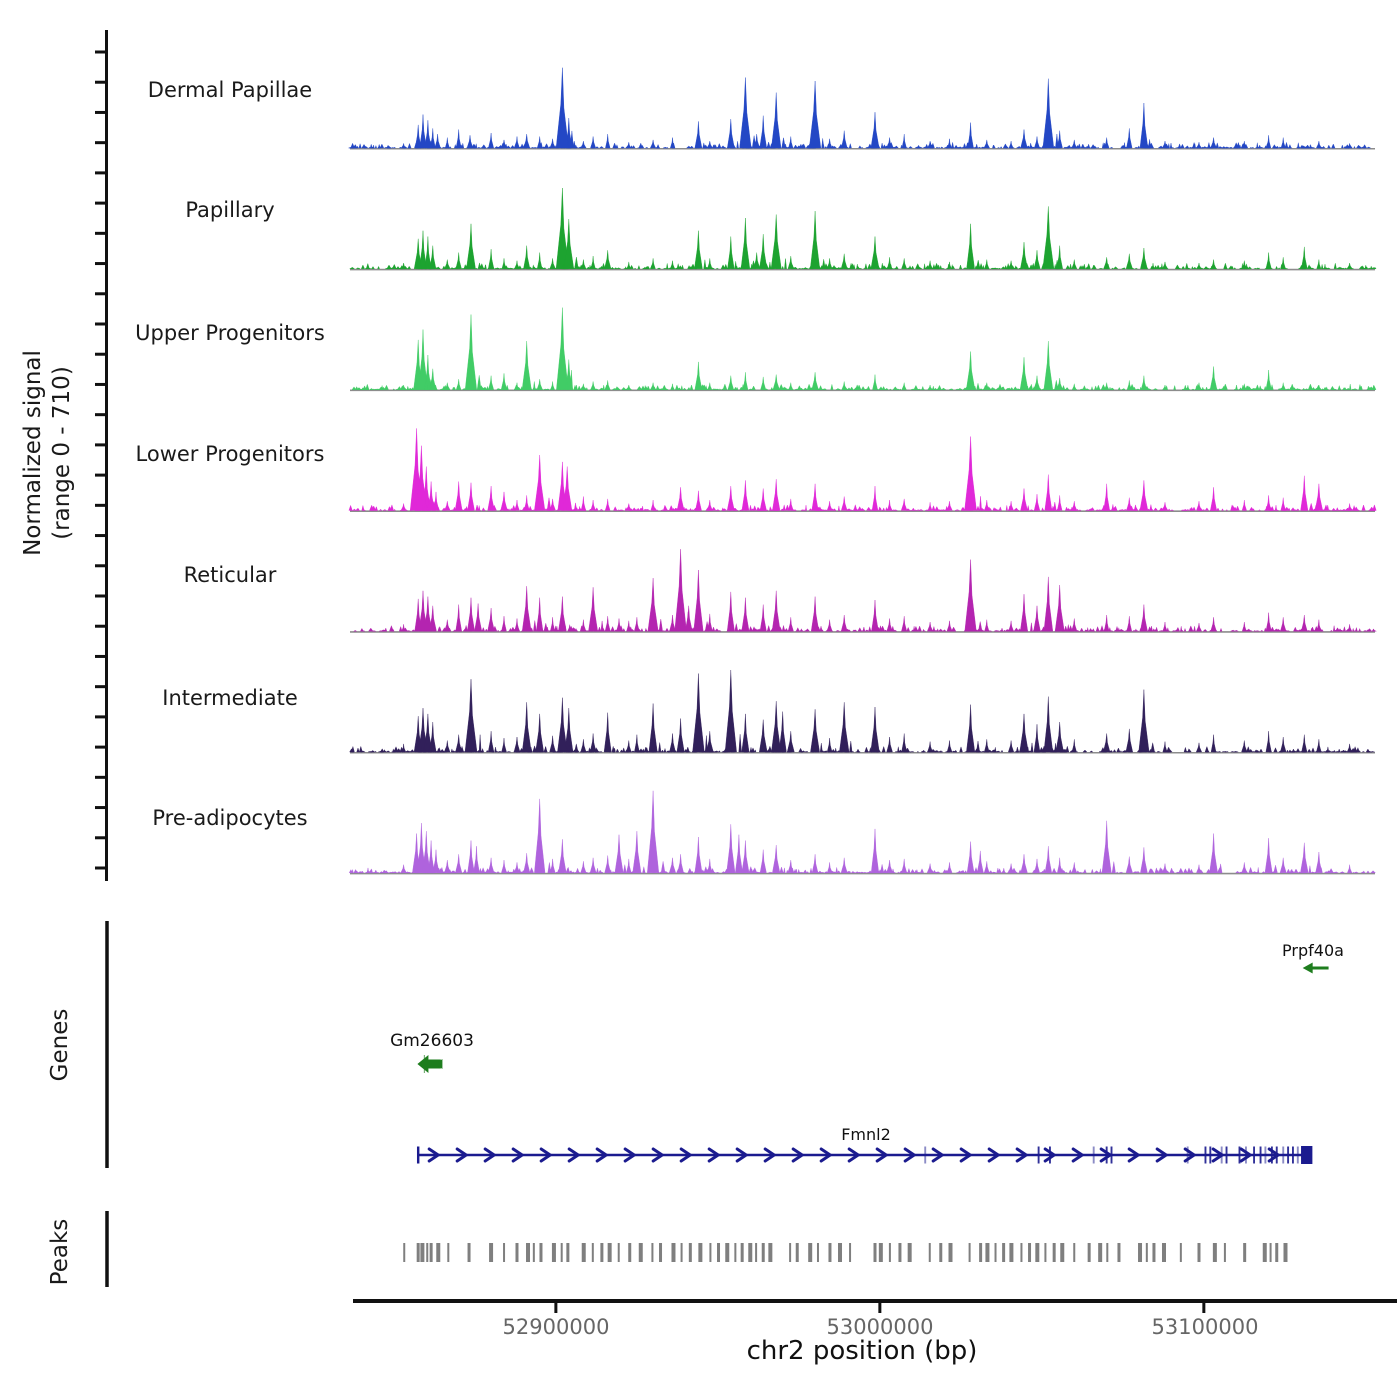  I want to click on signal-track-papillary, so click(863, 229).